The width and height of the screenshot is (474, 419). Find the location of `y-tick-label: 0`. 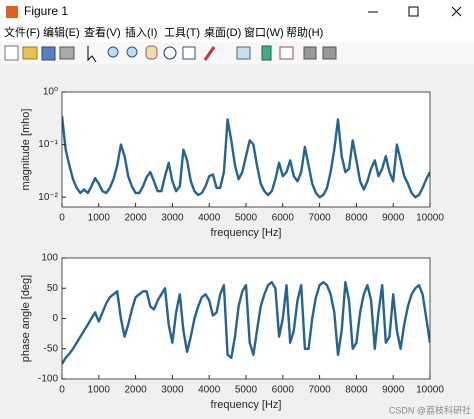

y-tick-label: 0 is located at coordinates (55, 318).